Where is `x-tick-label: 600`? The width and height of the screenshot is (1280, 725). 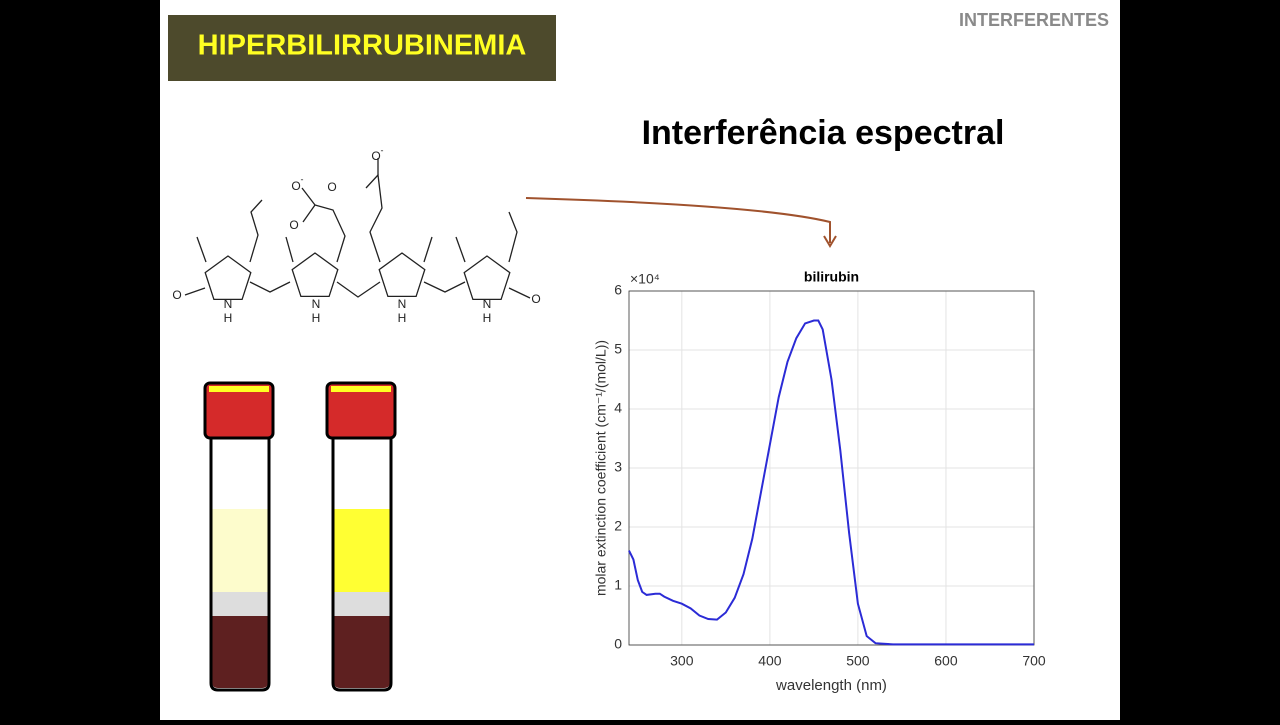
x-tick-label: 600 is located at coordinates (946, 661).